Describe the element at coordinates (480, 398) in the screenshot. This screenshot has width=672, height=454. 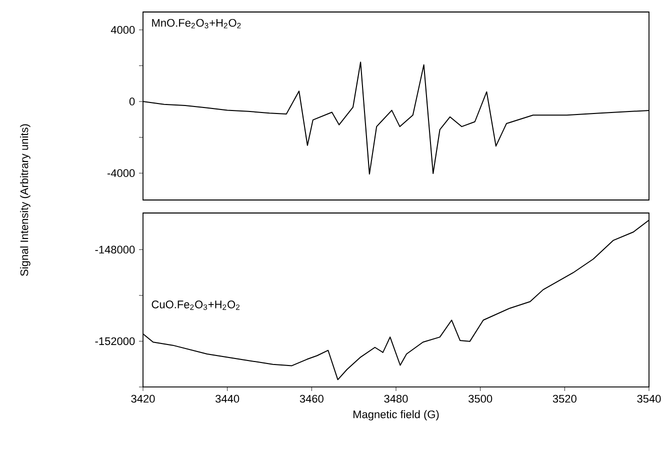
I see `x-tick-label: 3500` at that location.